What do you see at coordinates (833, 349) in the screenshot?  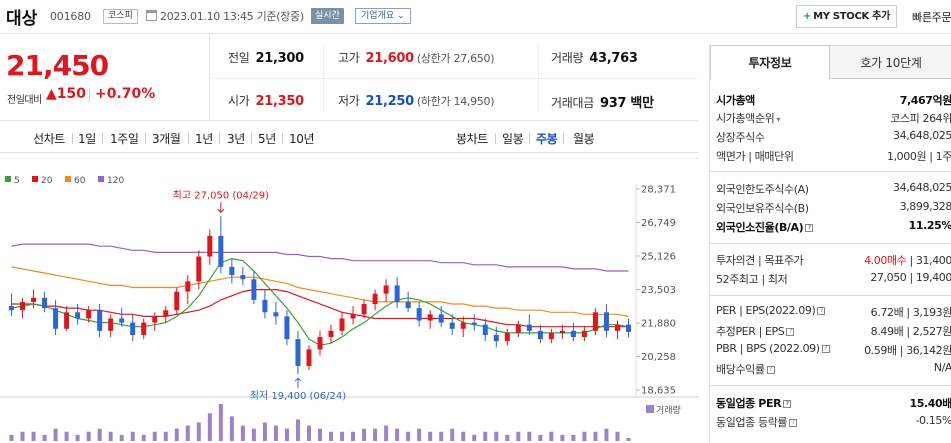 I see `pbr-bps-row: PBR | BPS (2022.09)? 0.59배 | 36,142원` at bounding box center [833, 349].